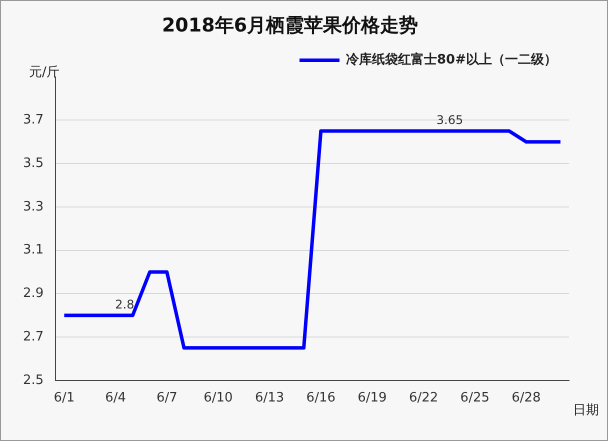 This screenshot has height=441, width=608. Describe the element at coordinates (33, 294) in the screenshot. I see `y-tick-label: 2.9` at that location.